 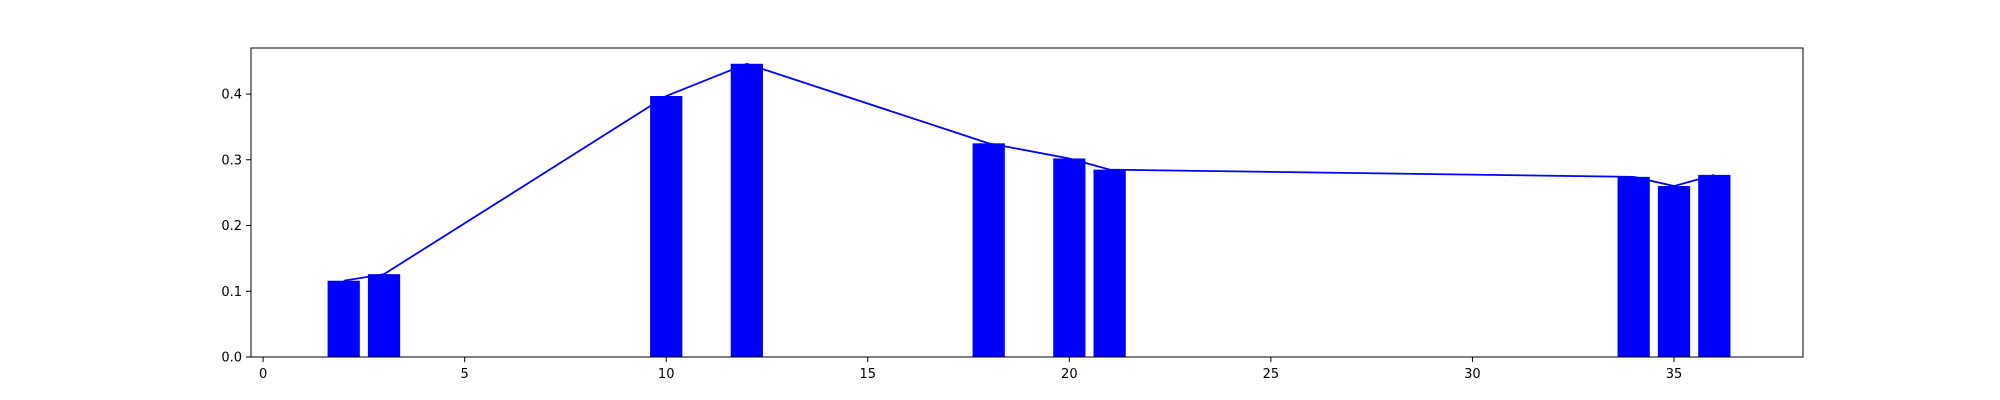 What do you see at coordinates (867, 374) in the screenshot?
I see `x-tick-label: 15` at bounding box center [867, 374].